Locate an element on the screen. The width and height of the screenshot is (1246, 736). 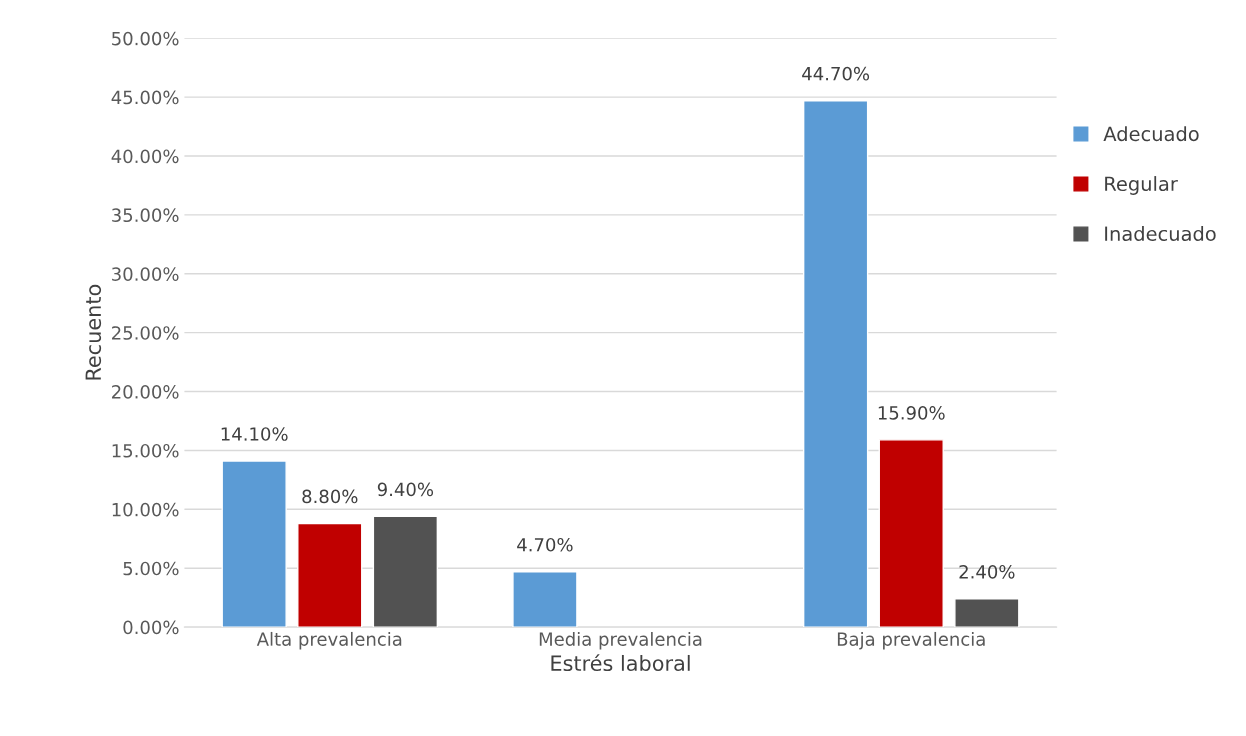
y-tick-label: 45.00% is located at coordinates (145, 97).